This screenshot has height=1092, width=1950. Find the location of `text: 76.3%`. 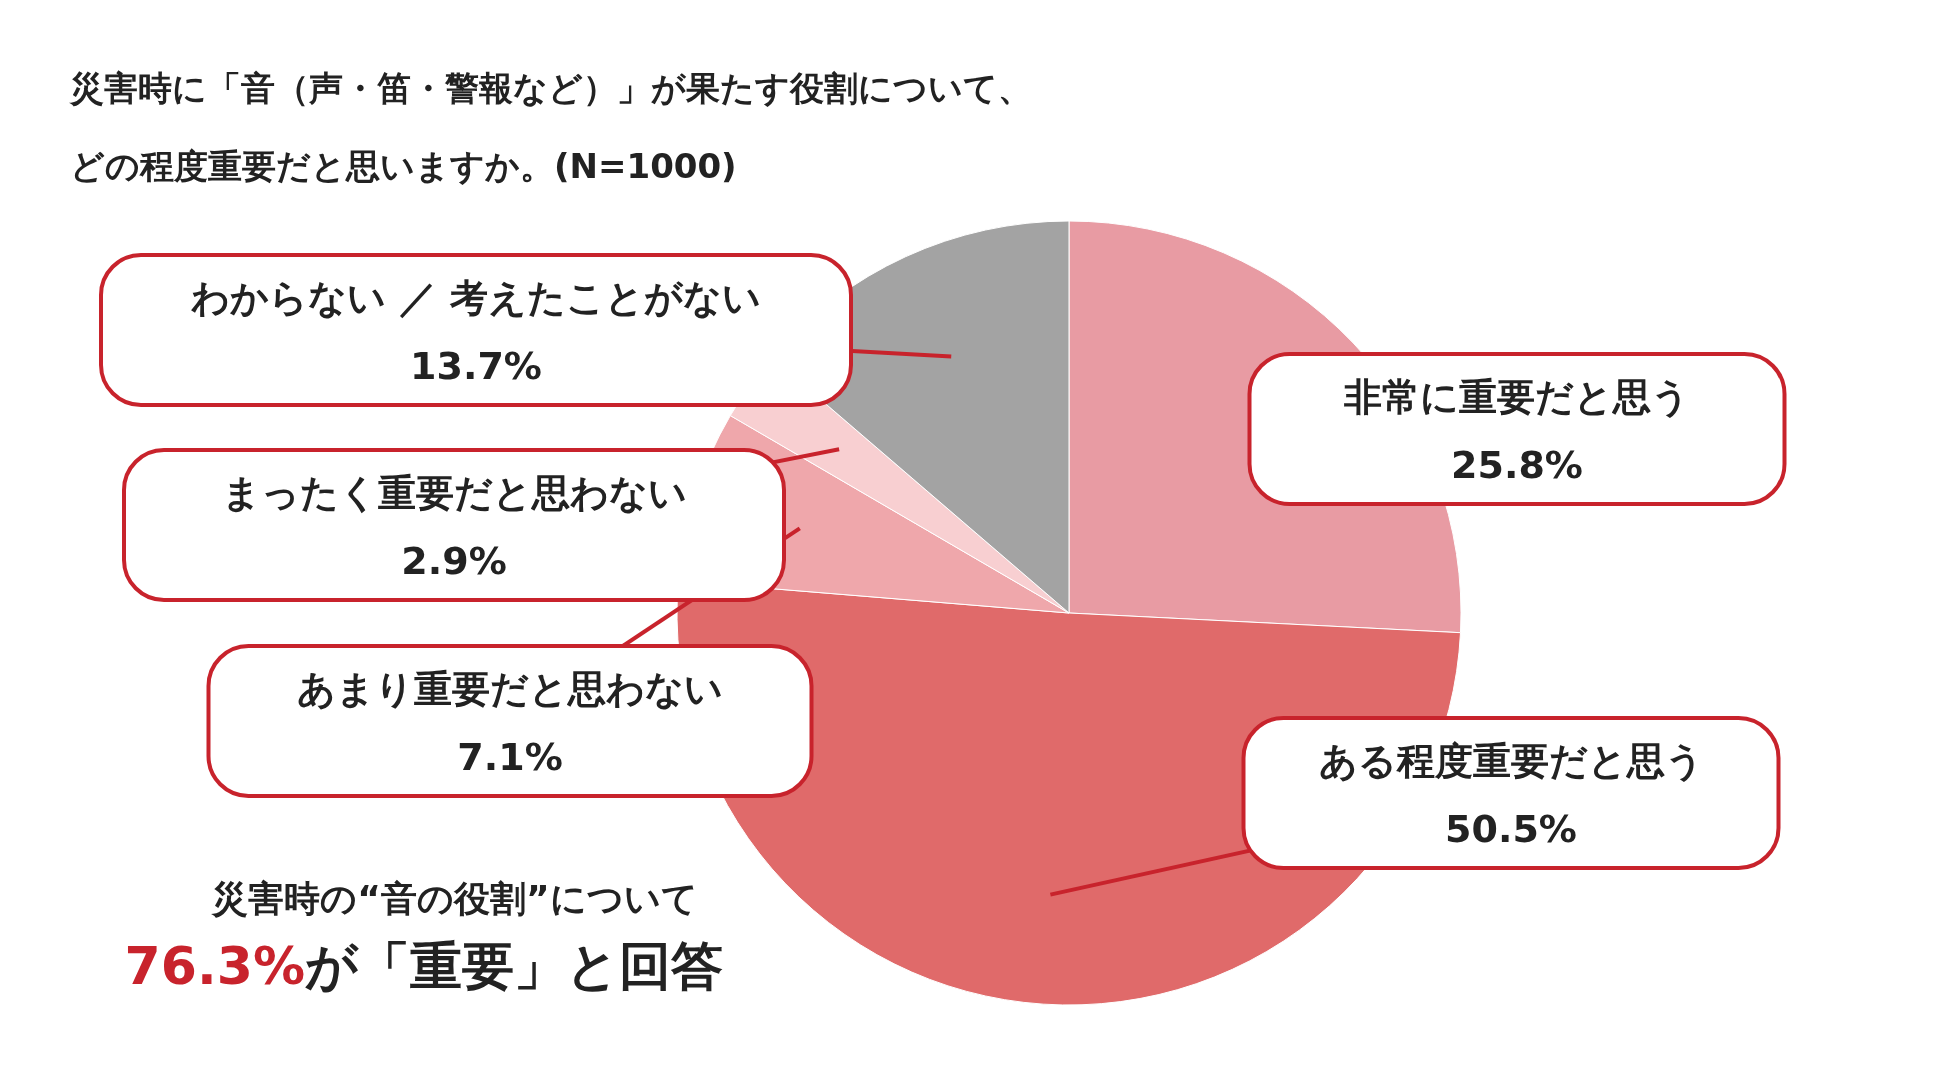

text: 76.3% is located at coordinates (214, 966).